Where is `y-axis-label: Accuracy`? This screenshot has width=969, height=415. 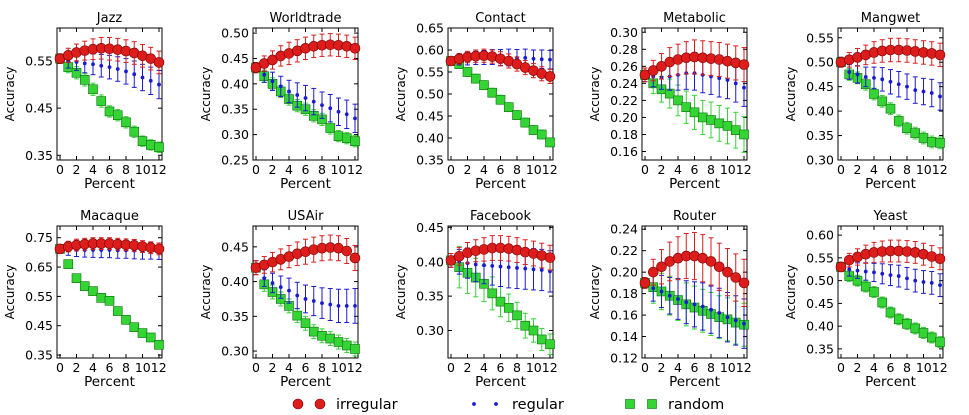 y-axis-label: Accuracy is located at coordinates (10, 94).